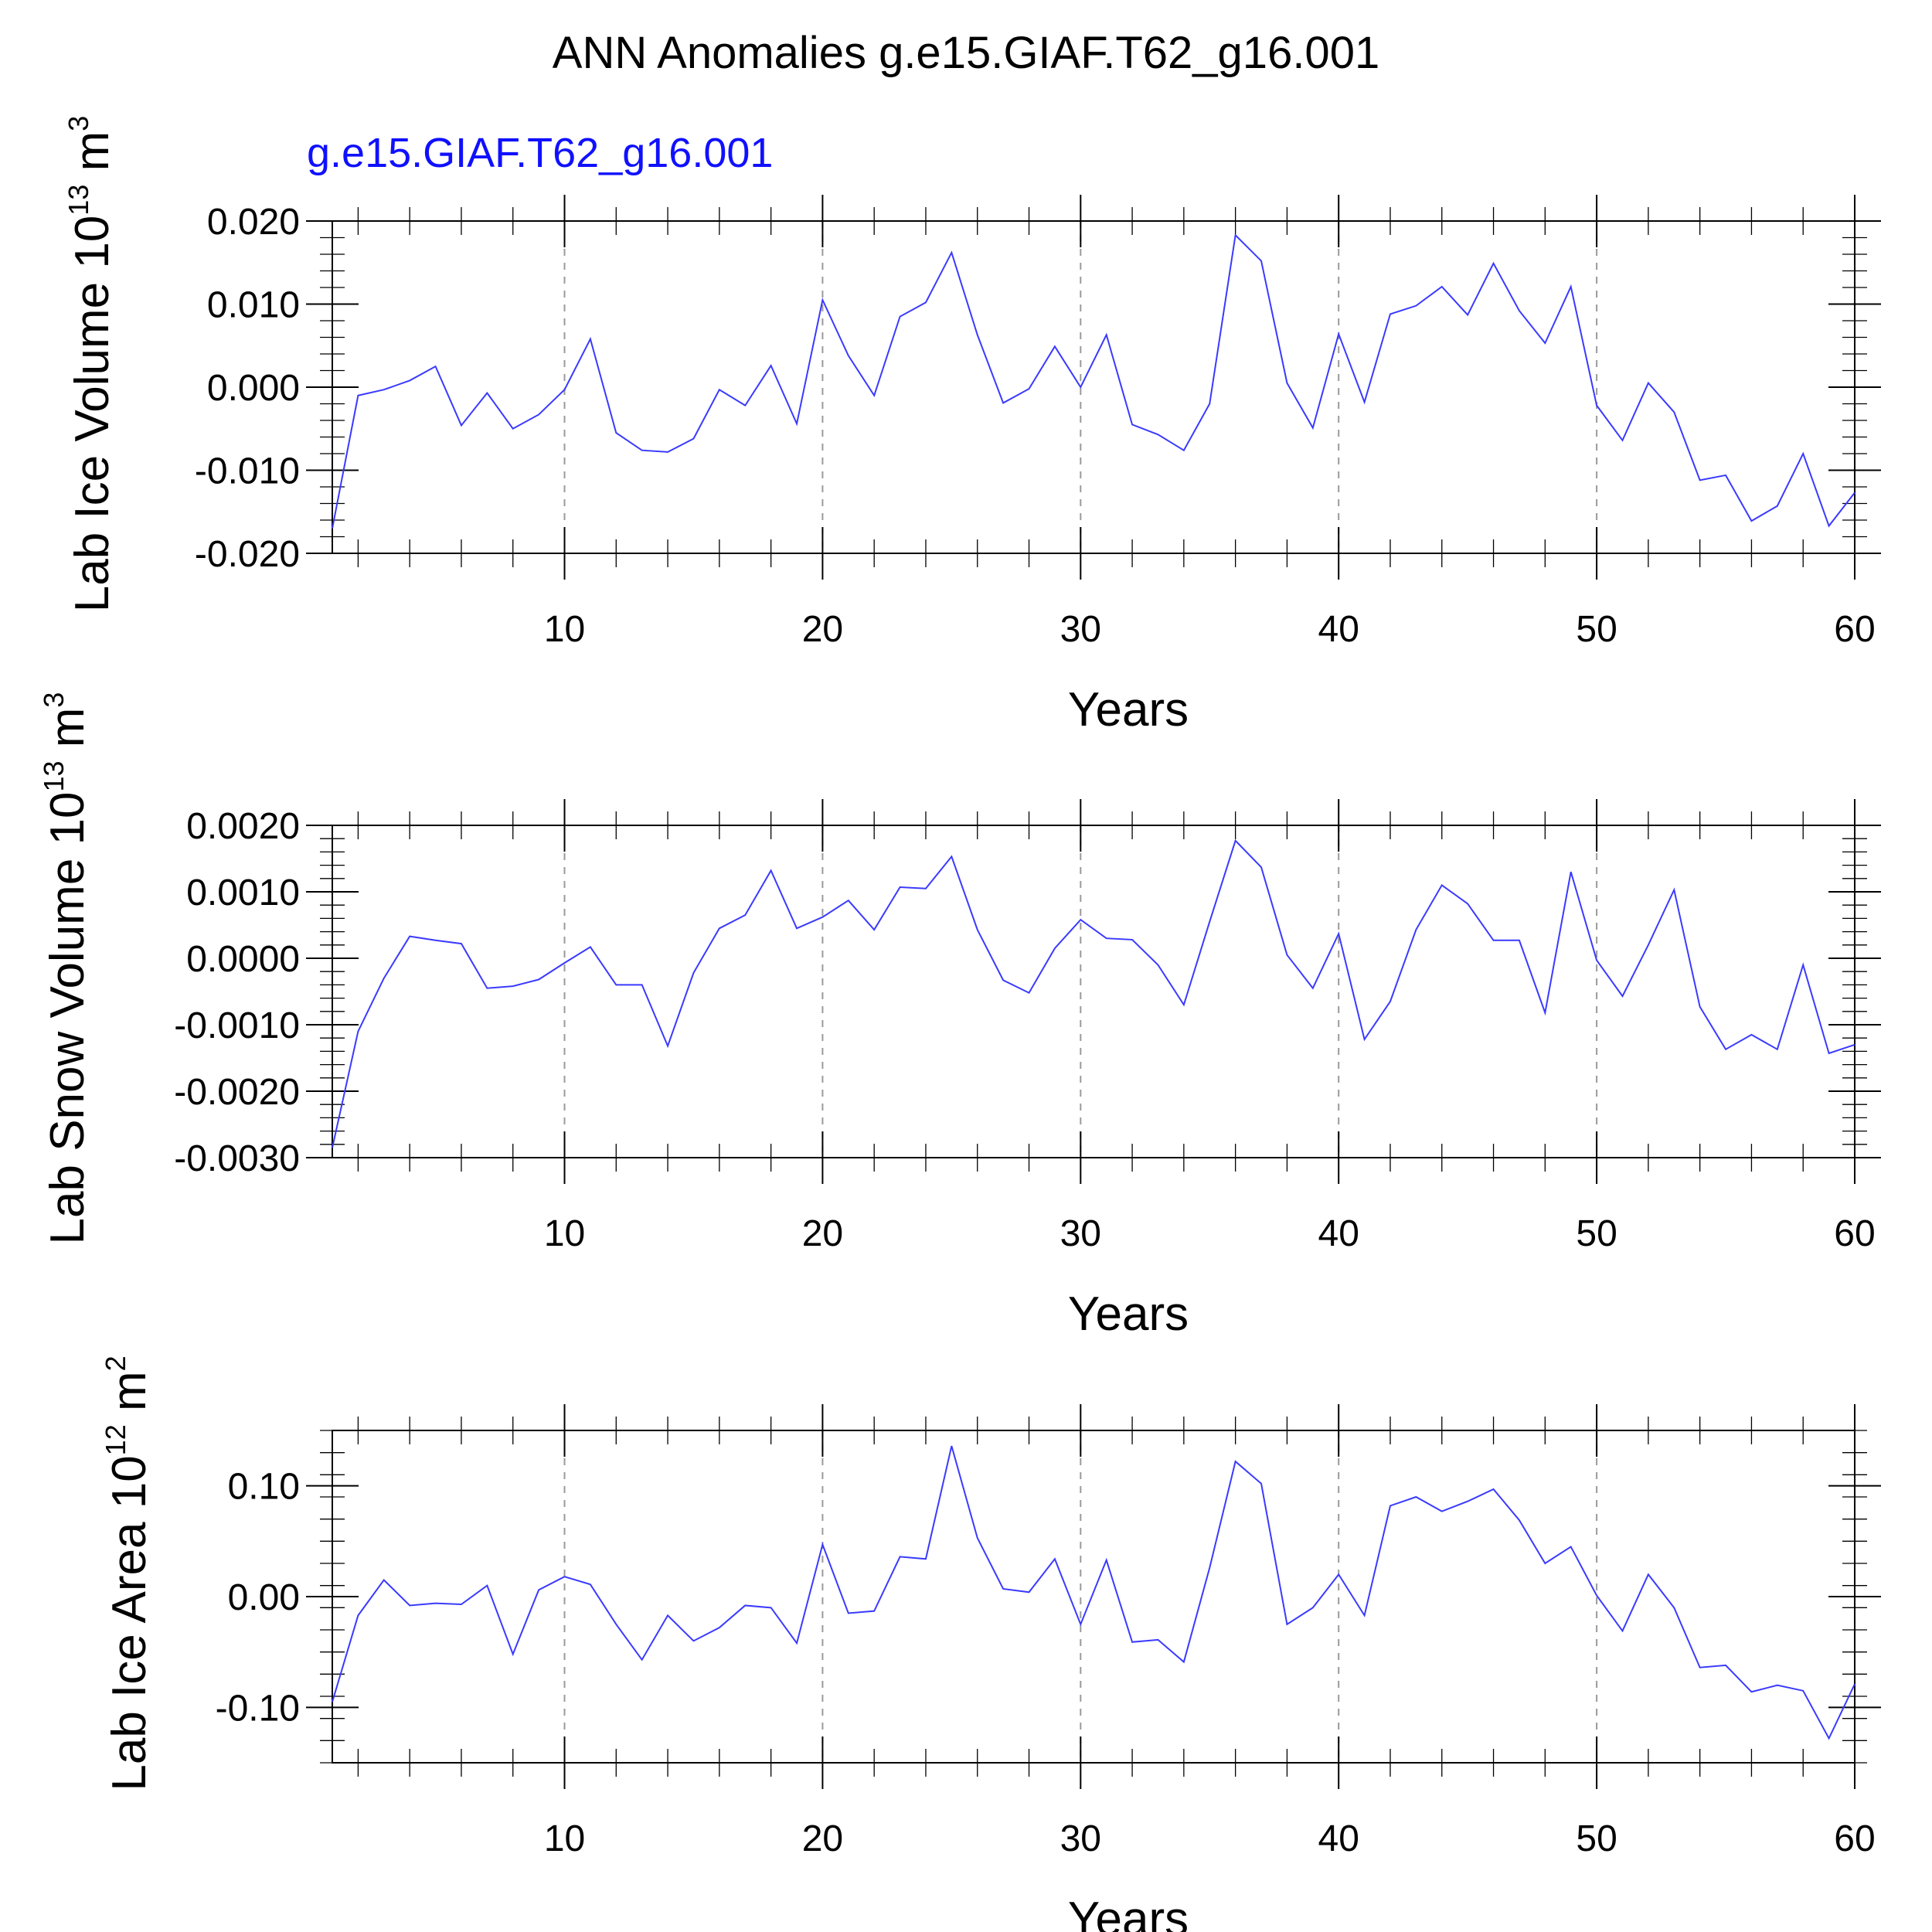 This screenshot has width=1932, height=1932. I want to click on y-tick-label: -0.0020, so click(237, 1092).